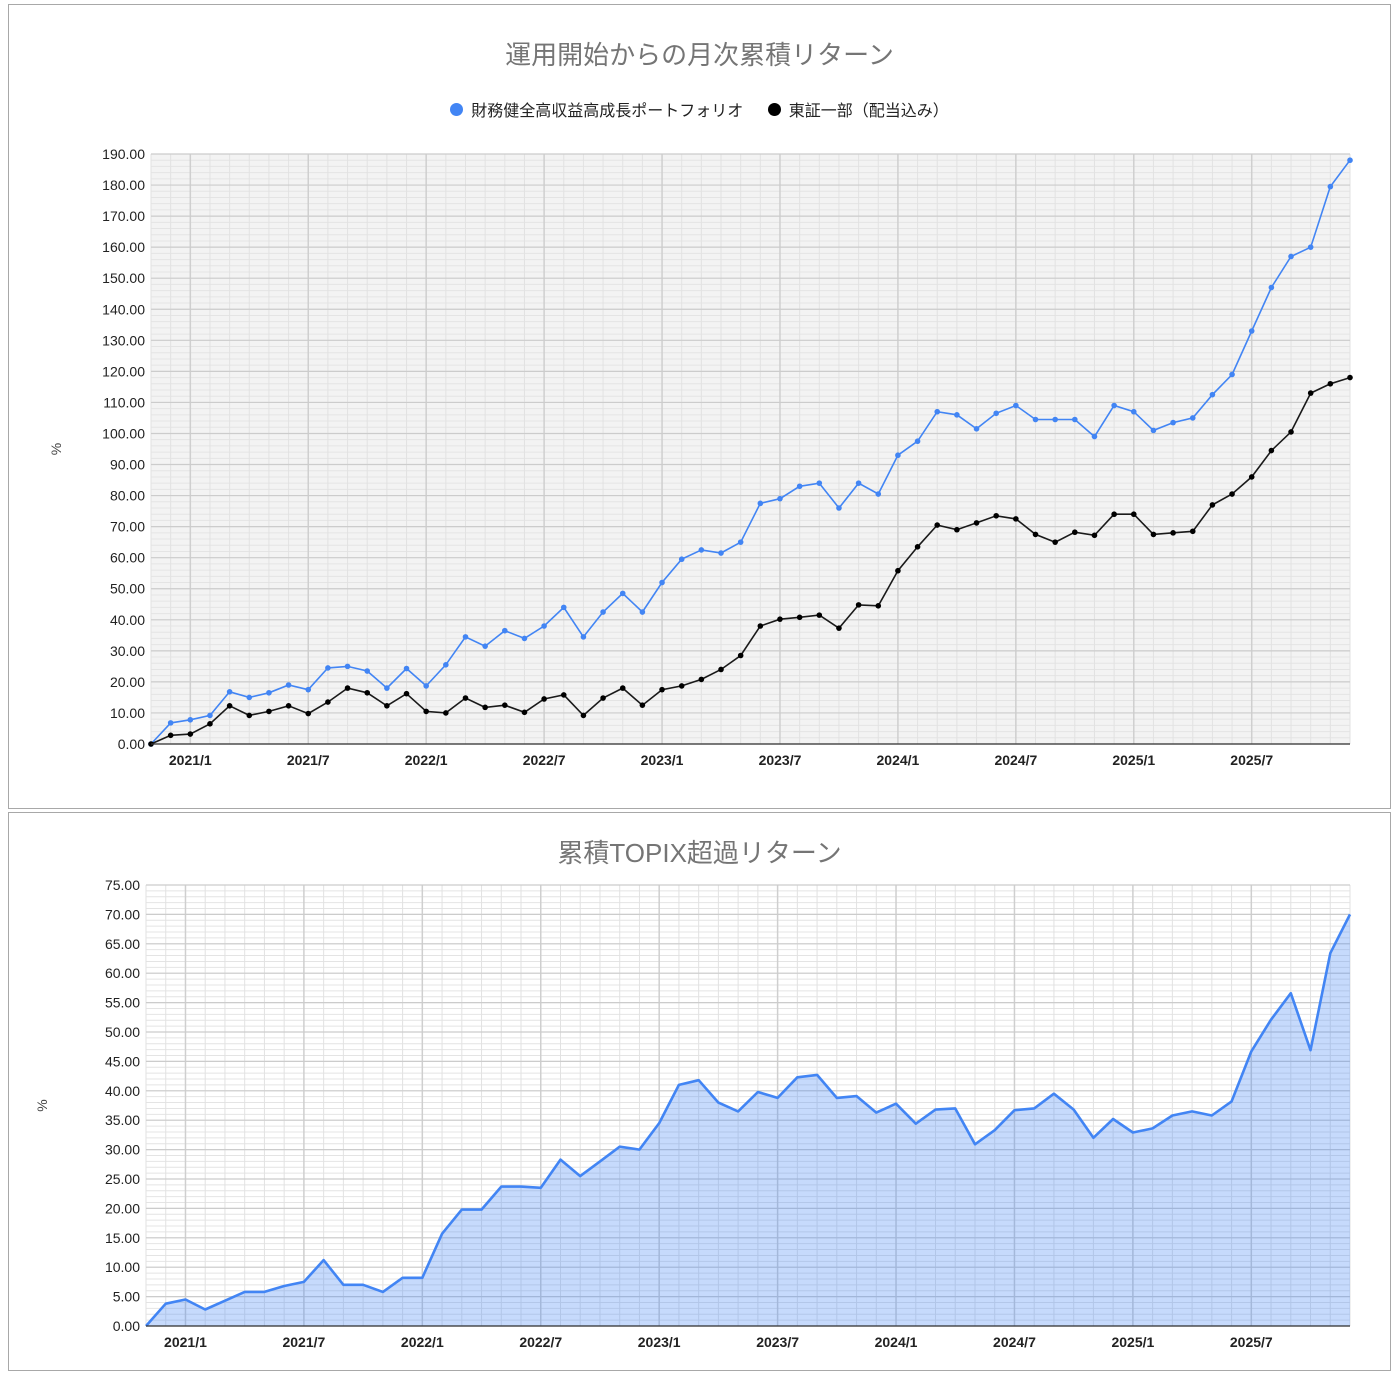  What do you see at coordinates (596, 109) in the screenshot?
I see `legend-item-portfolio: 財務健全高収益高成長ポートフォリオ` at bounding box center [596, 109].